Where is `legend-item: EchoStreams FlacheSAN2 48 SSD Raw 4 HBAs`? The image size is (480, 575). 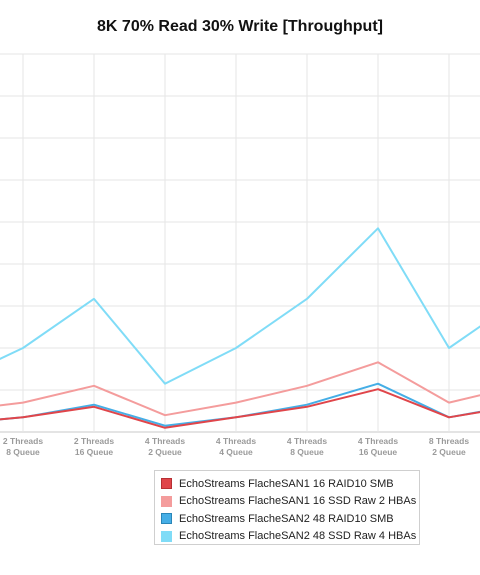 legend-item: EchoStreams FlacheSAN2 48 SSD Raw 4 HBAs is located at coordinates (290, 537).